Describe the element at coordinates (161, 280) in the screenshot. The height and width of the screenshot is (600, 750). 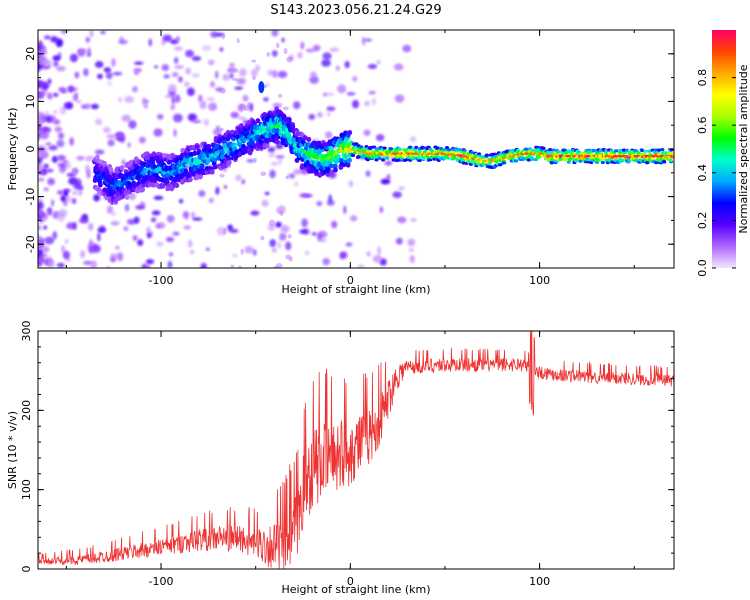
I see `axis-tick-label: -100` at that location.